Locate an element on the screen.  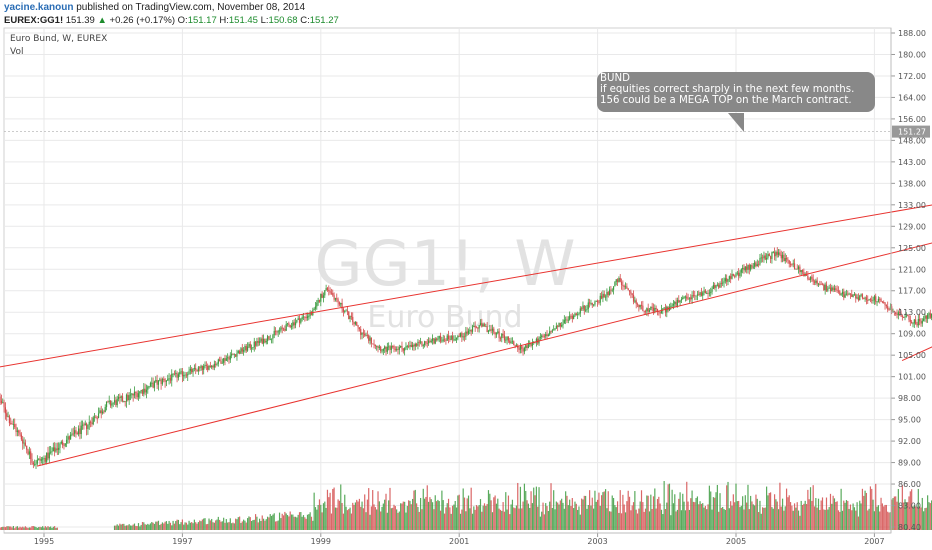
time-tick-label: 1997 is located at coordinates (182, 541).